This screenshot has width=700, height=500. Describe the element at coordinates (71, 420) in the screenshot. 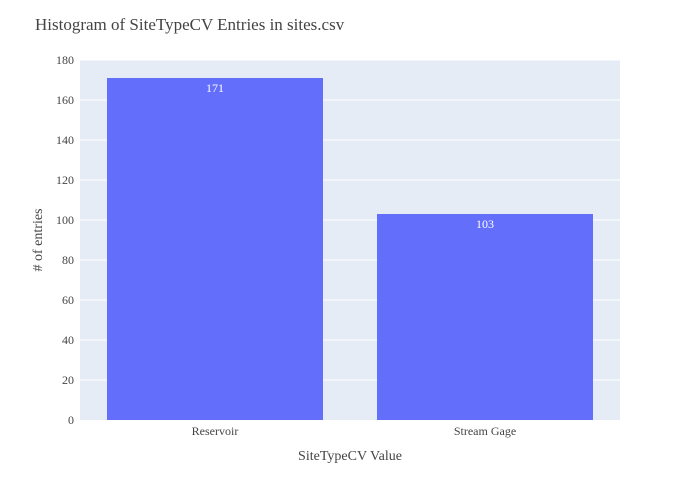

I see `y-tick-label: 0` at that location.